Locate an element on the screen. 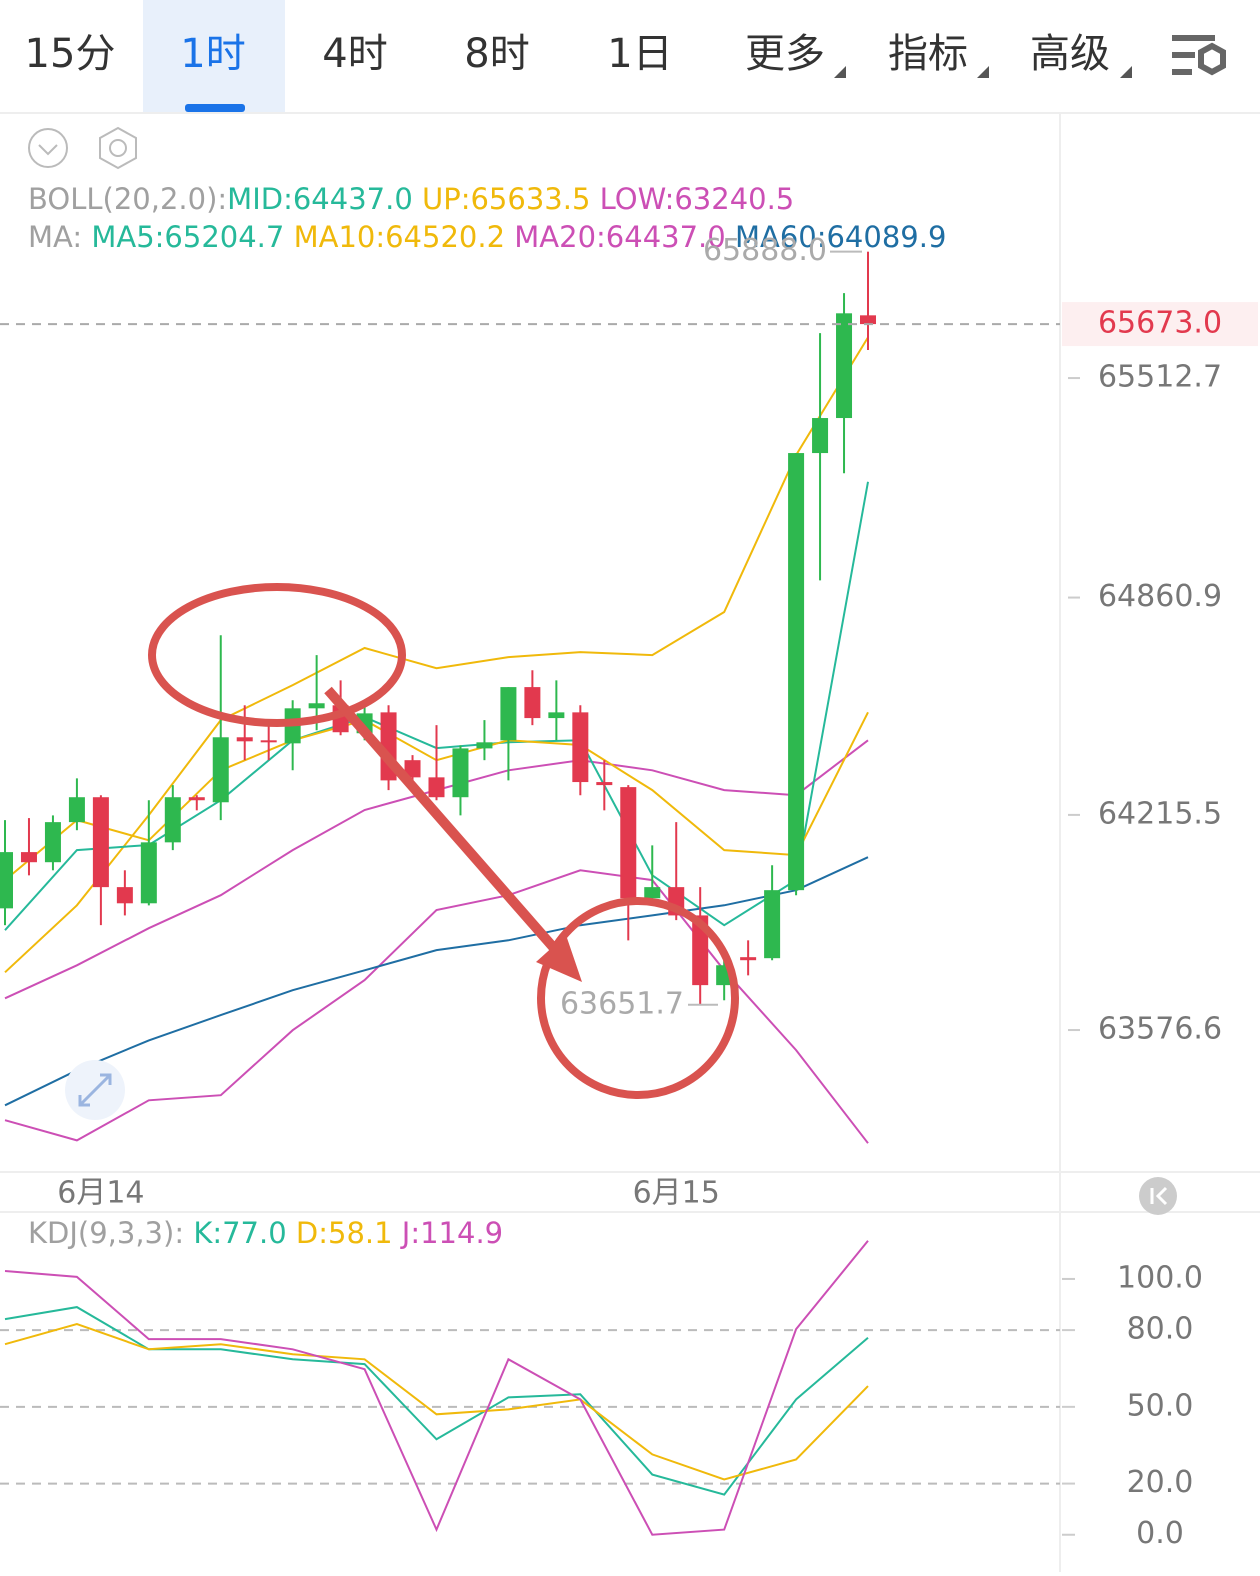 The width and height of the screenshot is (1260, 1576). legend-item: D:58.1 is located at coordinates (344, 1233).